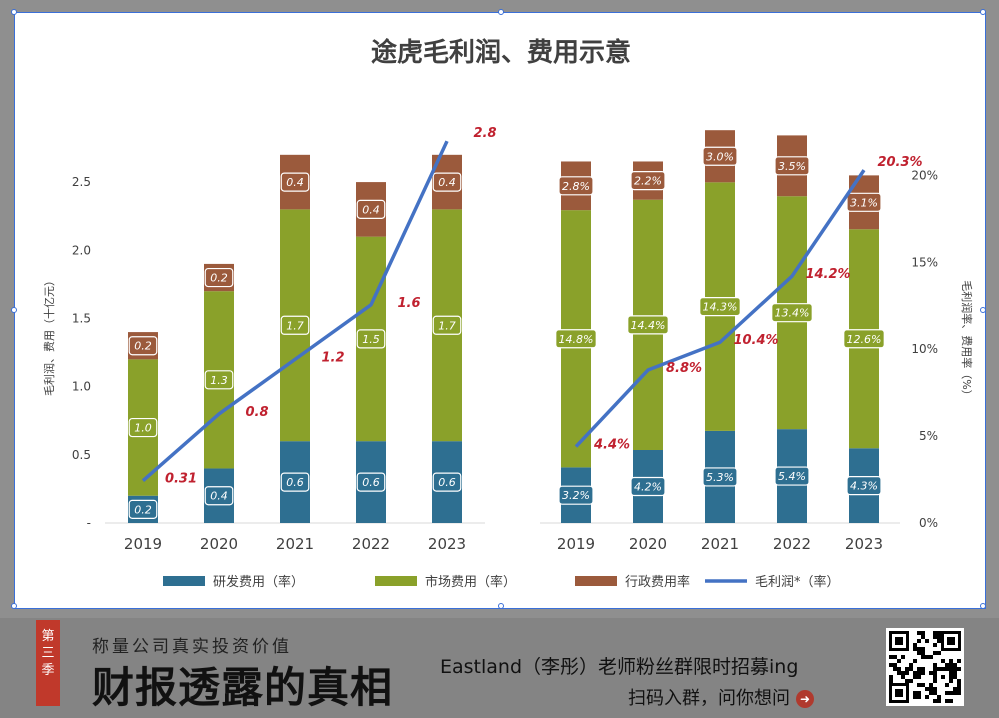 This screenshot has height=718, width=999. I want to click on left-data-label: 1.5, so click(371, 339).